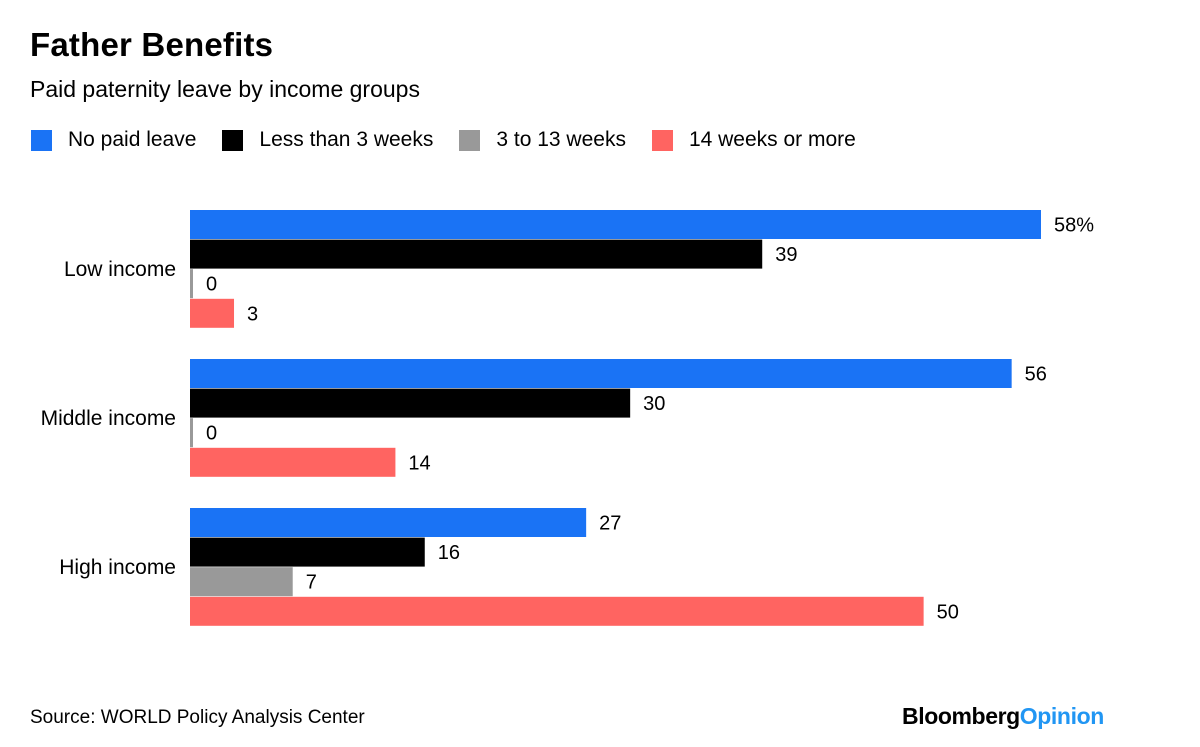 Image resolution: width=1200 pixels, height=747 pixels. I want to click on source-note: Source: WORLD Policy Analysis Center, so click(197, 717).